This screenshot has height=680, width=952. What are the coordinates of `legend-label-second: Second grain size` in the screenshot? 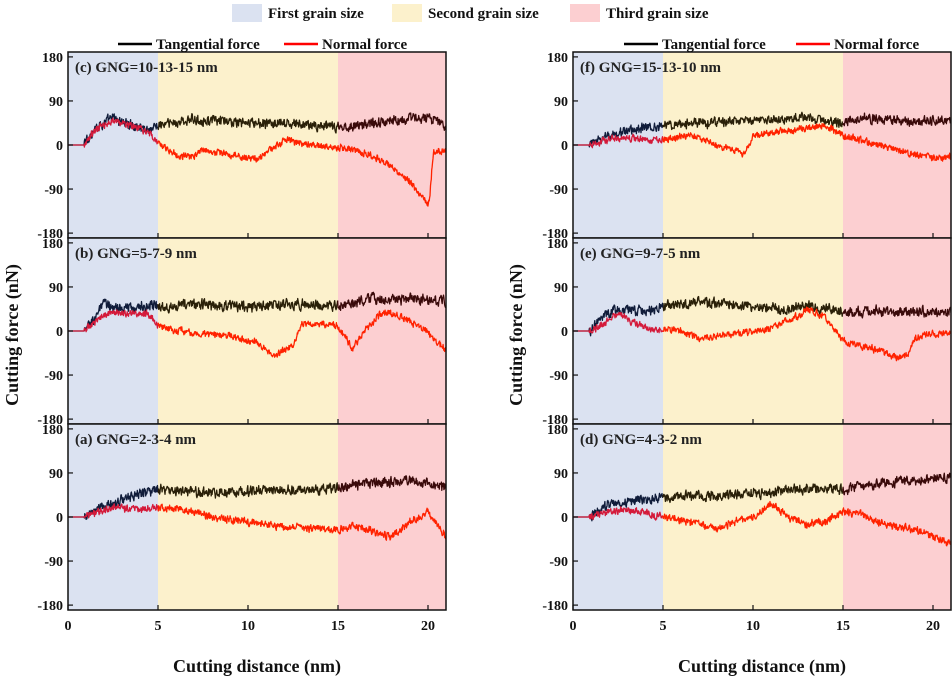 It's located at (483, 14).